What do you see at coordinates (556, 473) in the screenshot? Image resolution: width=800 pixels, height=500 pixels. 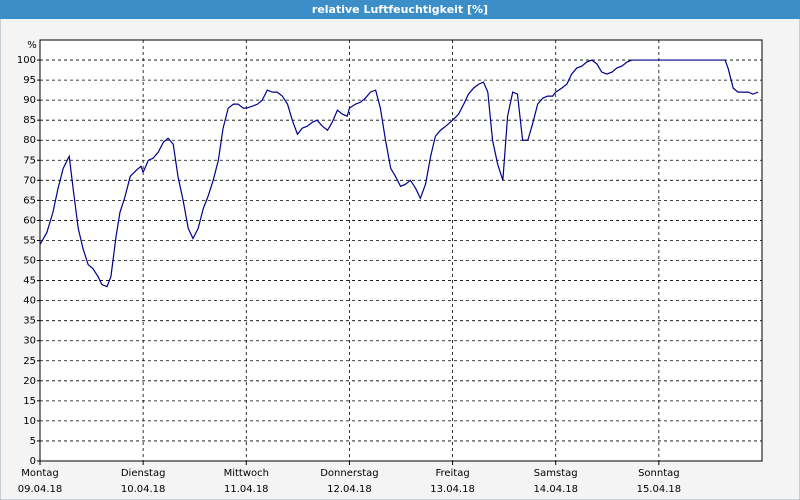 I see `x-tick-label: Samstag` at bounding box center [556, 473].